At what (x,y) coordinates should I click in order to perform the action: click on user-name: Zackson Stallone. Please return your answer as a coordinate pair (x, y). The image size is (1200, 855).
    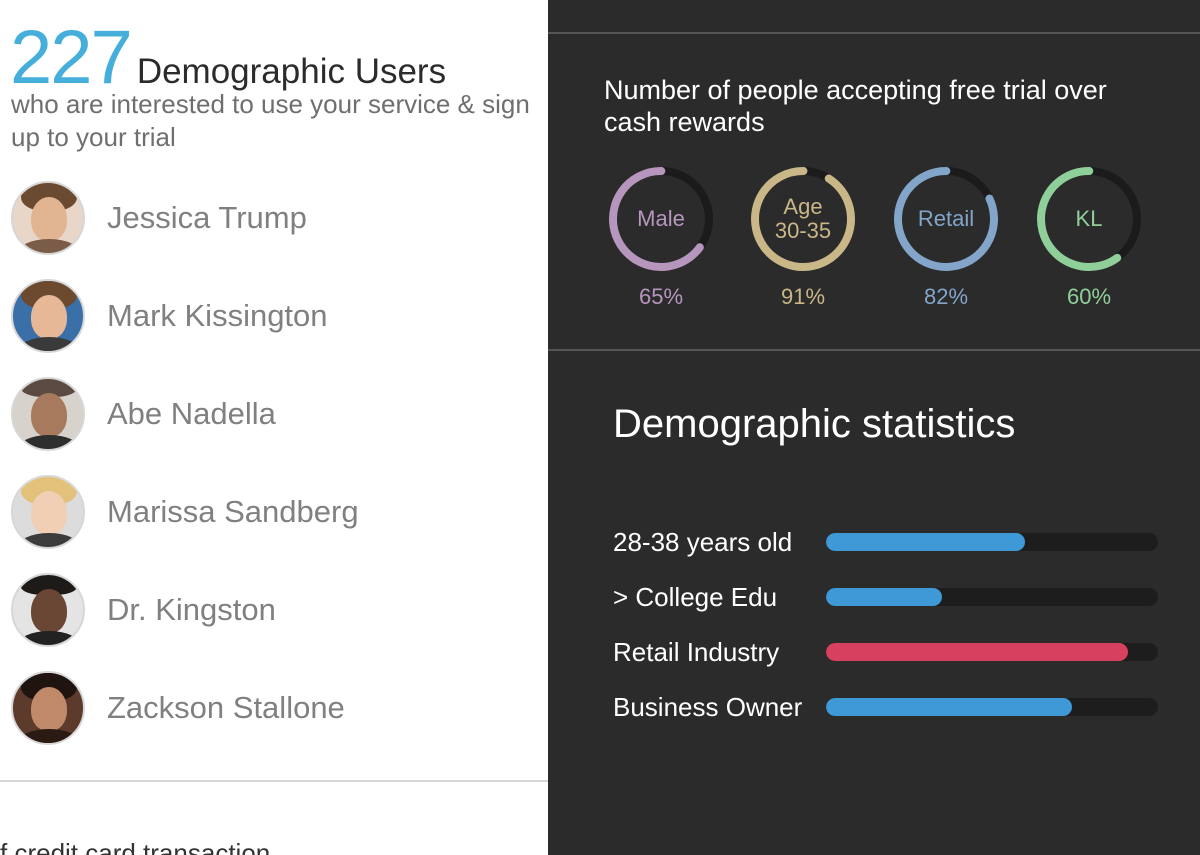
    Looking at the image, I should click on (226, 707).